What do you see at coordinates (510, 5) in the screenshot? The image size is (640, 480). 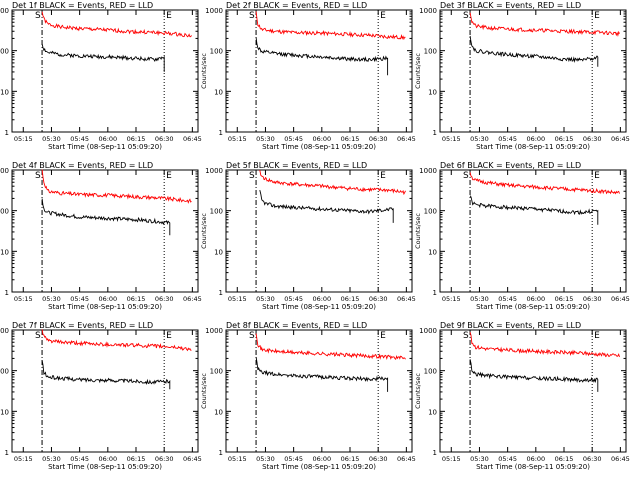 I see `chart-title: Det 3f BLACK = Events, RED = LLD` at bounding box center [510, 5].